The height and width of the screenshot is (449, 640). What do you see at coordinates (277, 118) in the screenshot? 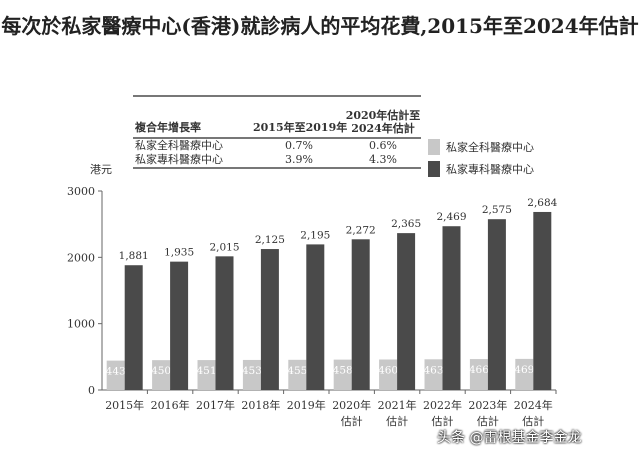
I see `cagr-header: 複合年增長率 2015年至2019年 2020年估計至2024年估計` at bounding box center [277, 118].